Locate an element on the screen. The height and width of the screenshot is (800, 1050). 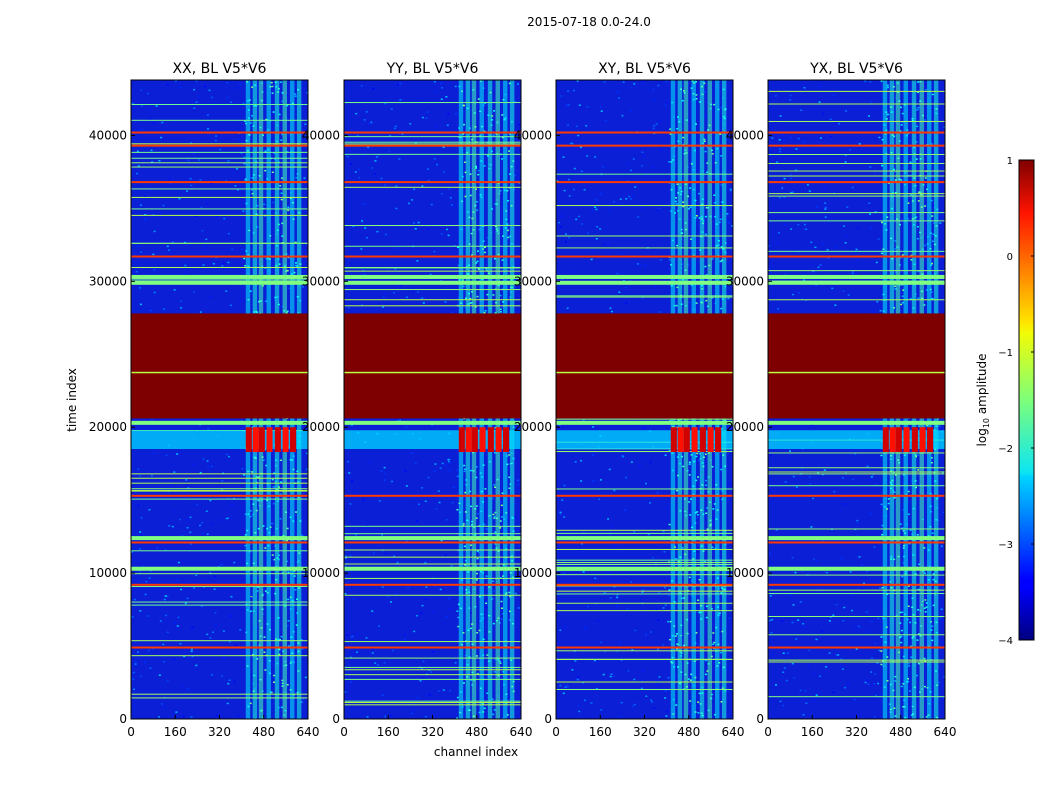
y-tick-label: 10000 is located at coordinates (533, 573).